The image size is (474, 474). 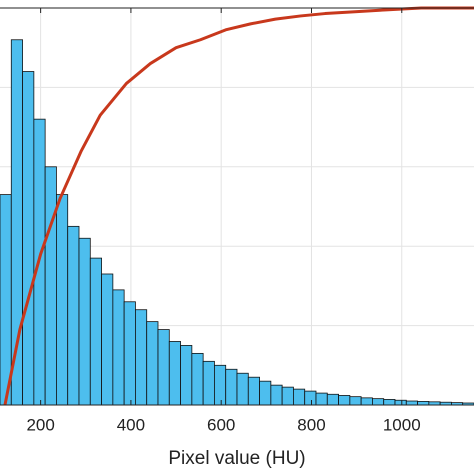 What do you see at coordinates (311, 424) in the screenshot?
I see `x-tick-label: 800` at bounding box center [311, 424].